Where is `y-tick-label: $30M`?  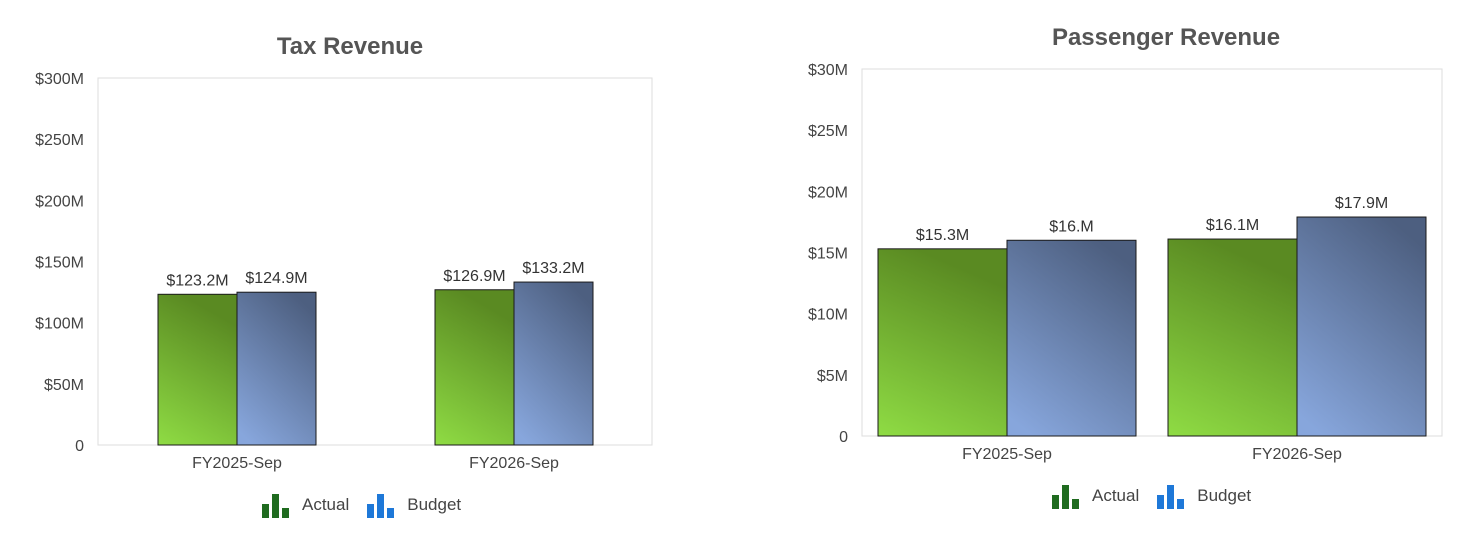 y-tick-label: $30M is located at coordinates (828, 70).